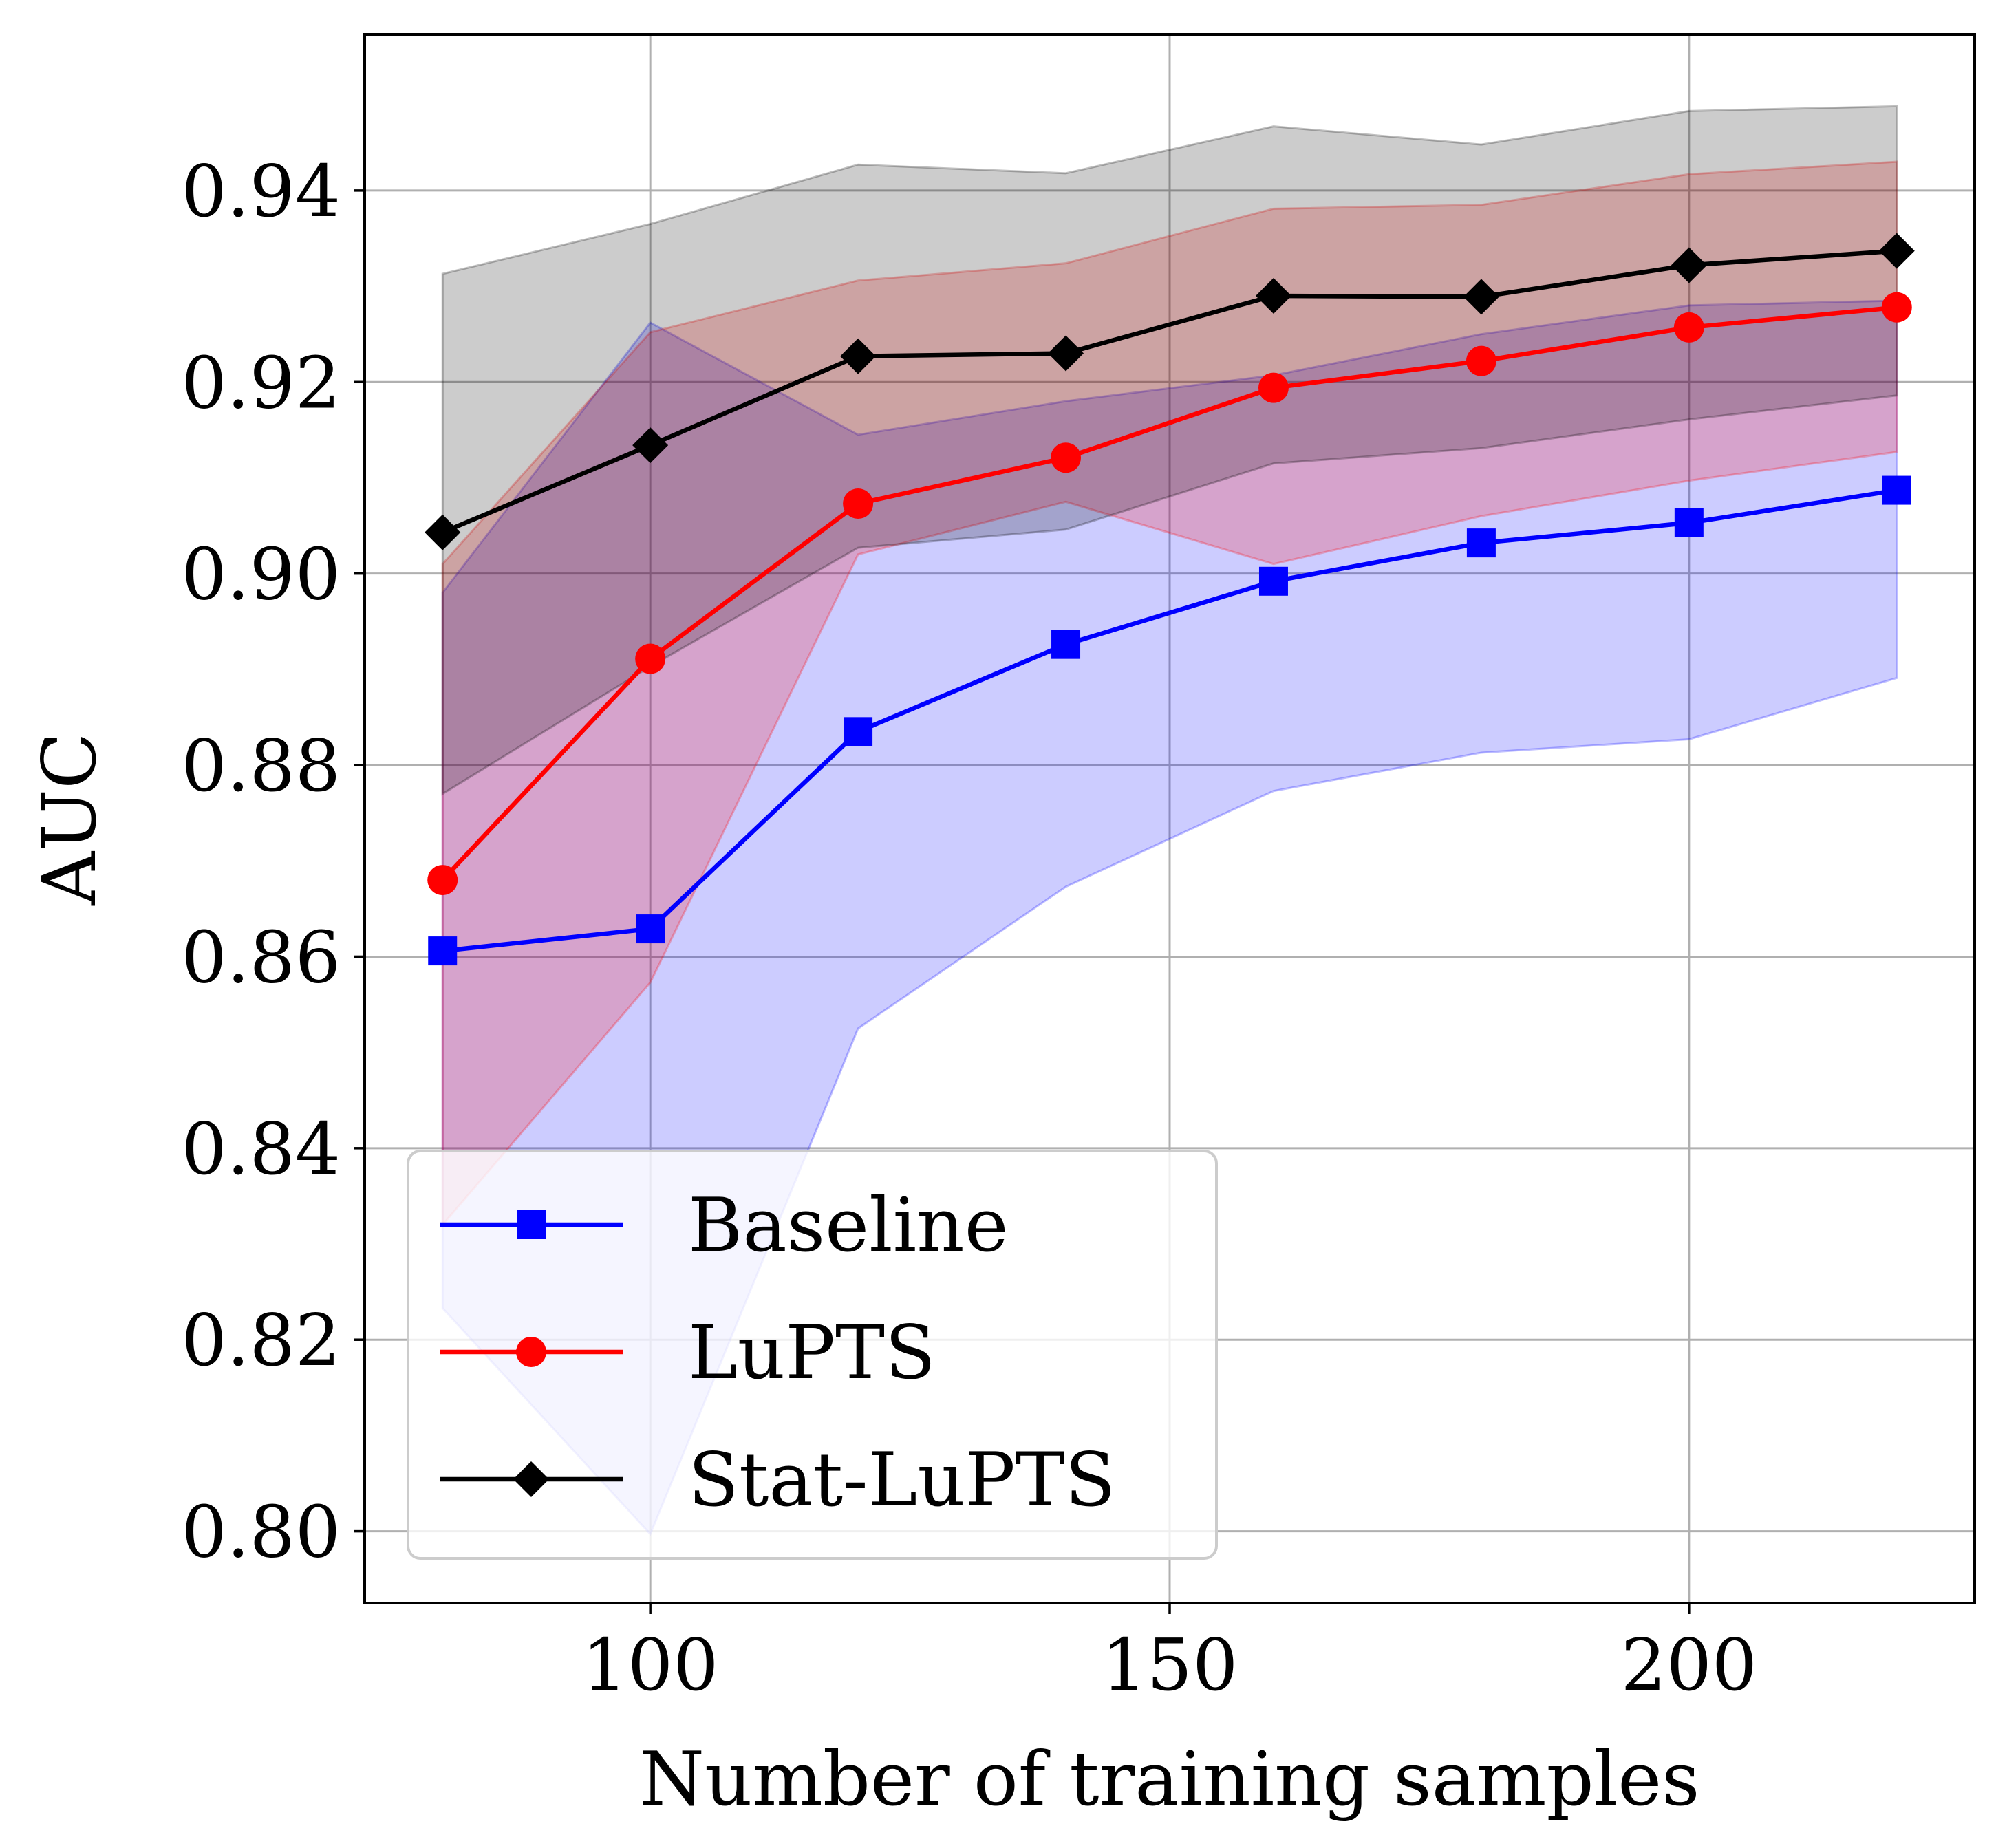  What do you see at coordinates (273, 861) in the screenshot?
I see `y-axis-ticks: 0.80 0.82 0.84 0.86 0.88 0.90 0.92 0.94` at bounding box center [273, 861].